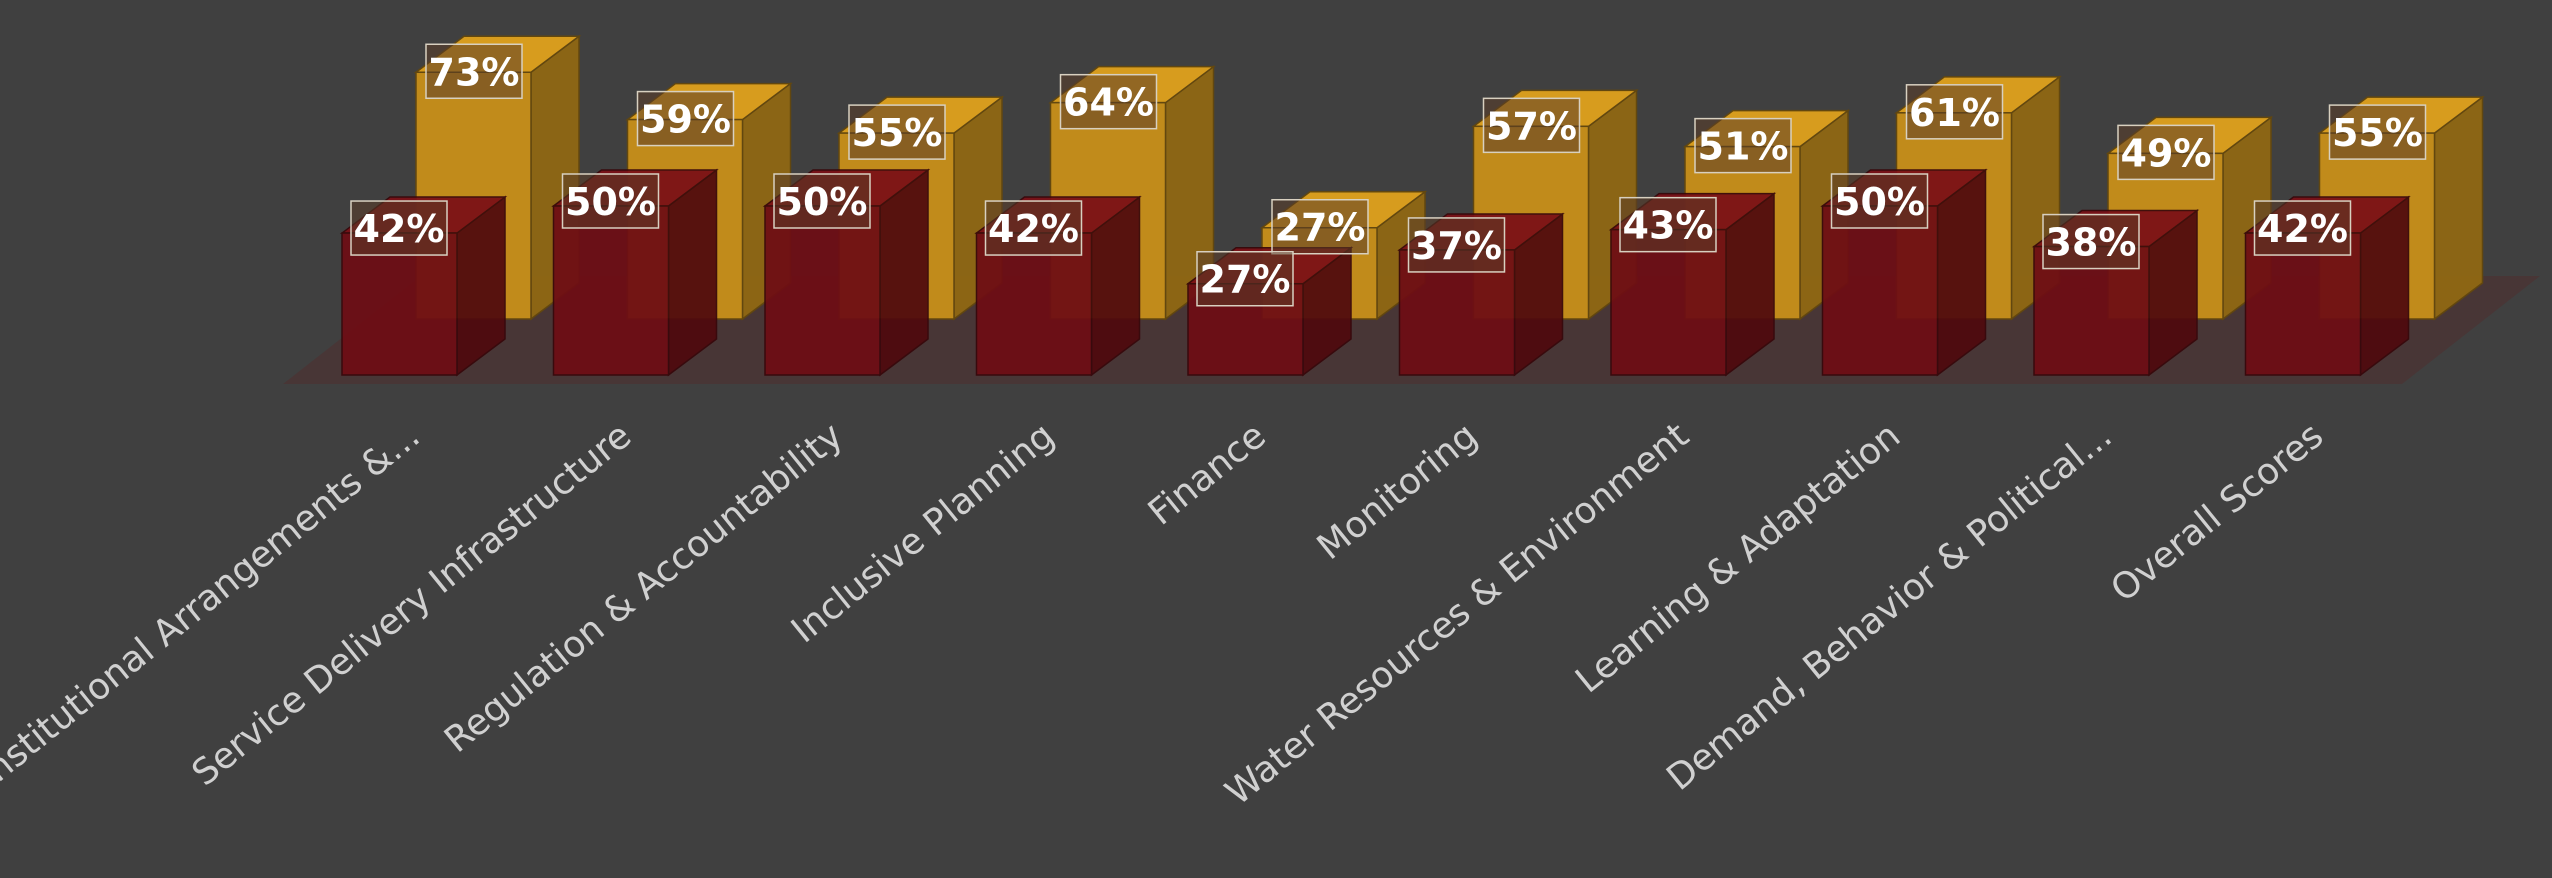 The image size is (2552, 878). I want to click on series-1-data-label-3: 50%, so click(822, 201).